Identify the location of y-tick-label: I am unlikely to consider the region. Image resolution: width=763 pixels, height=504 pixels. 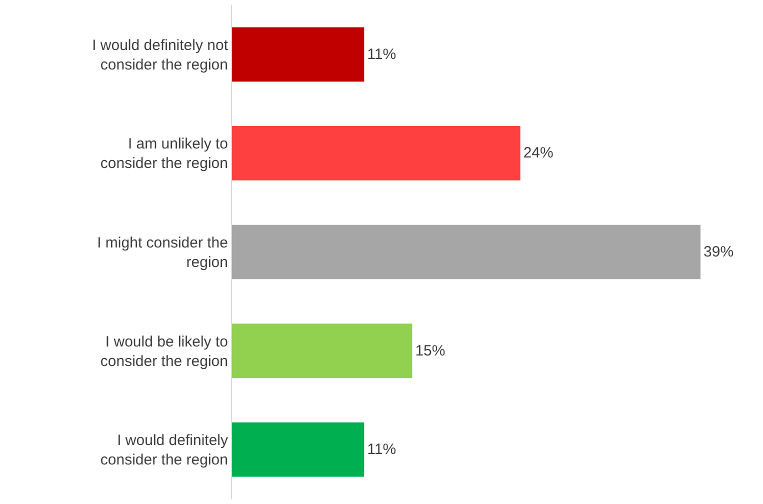
(164, 154).